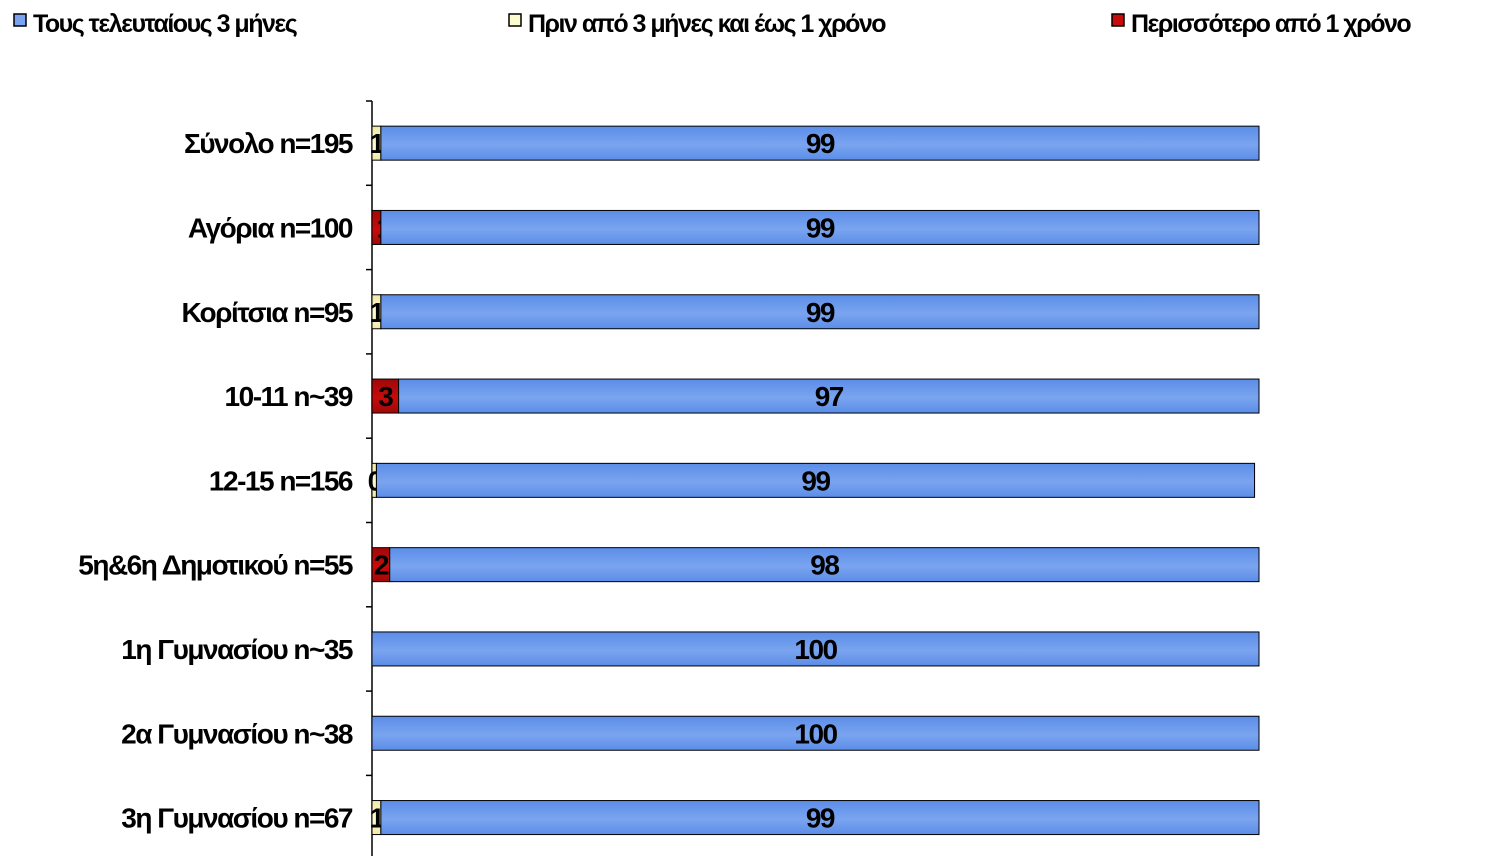 The height and width of the screenshot is (856, 1497). What do you see at coordinates (381, 565) in the screenshot?
I see `data-label-old: 2` at bounding box center [381, 565].